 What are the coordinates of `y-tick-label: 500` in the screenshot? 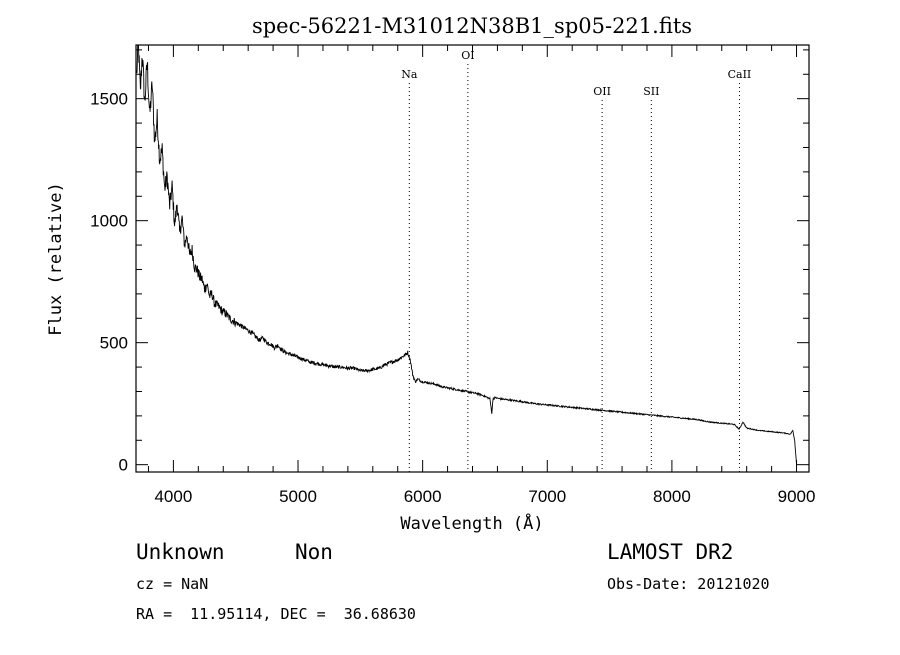 It's located at (114, 343).